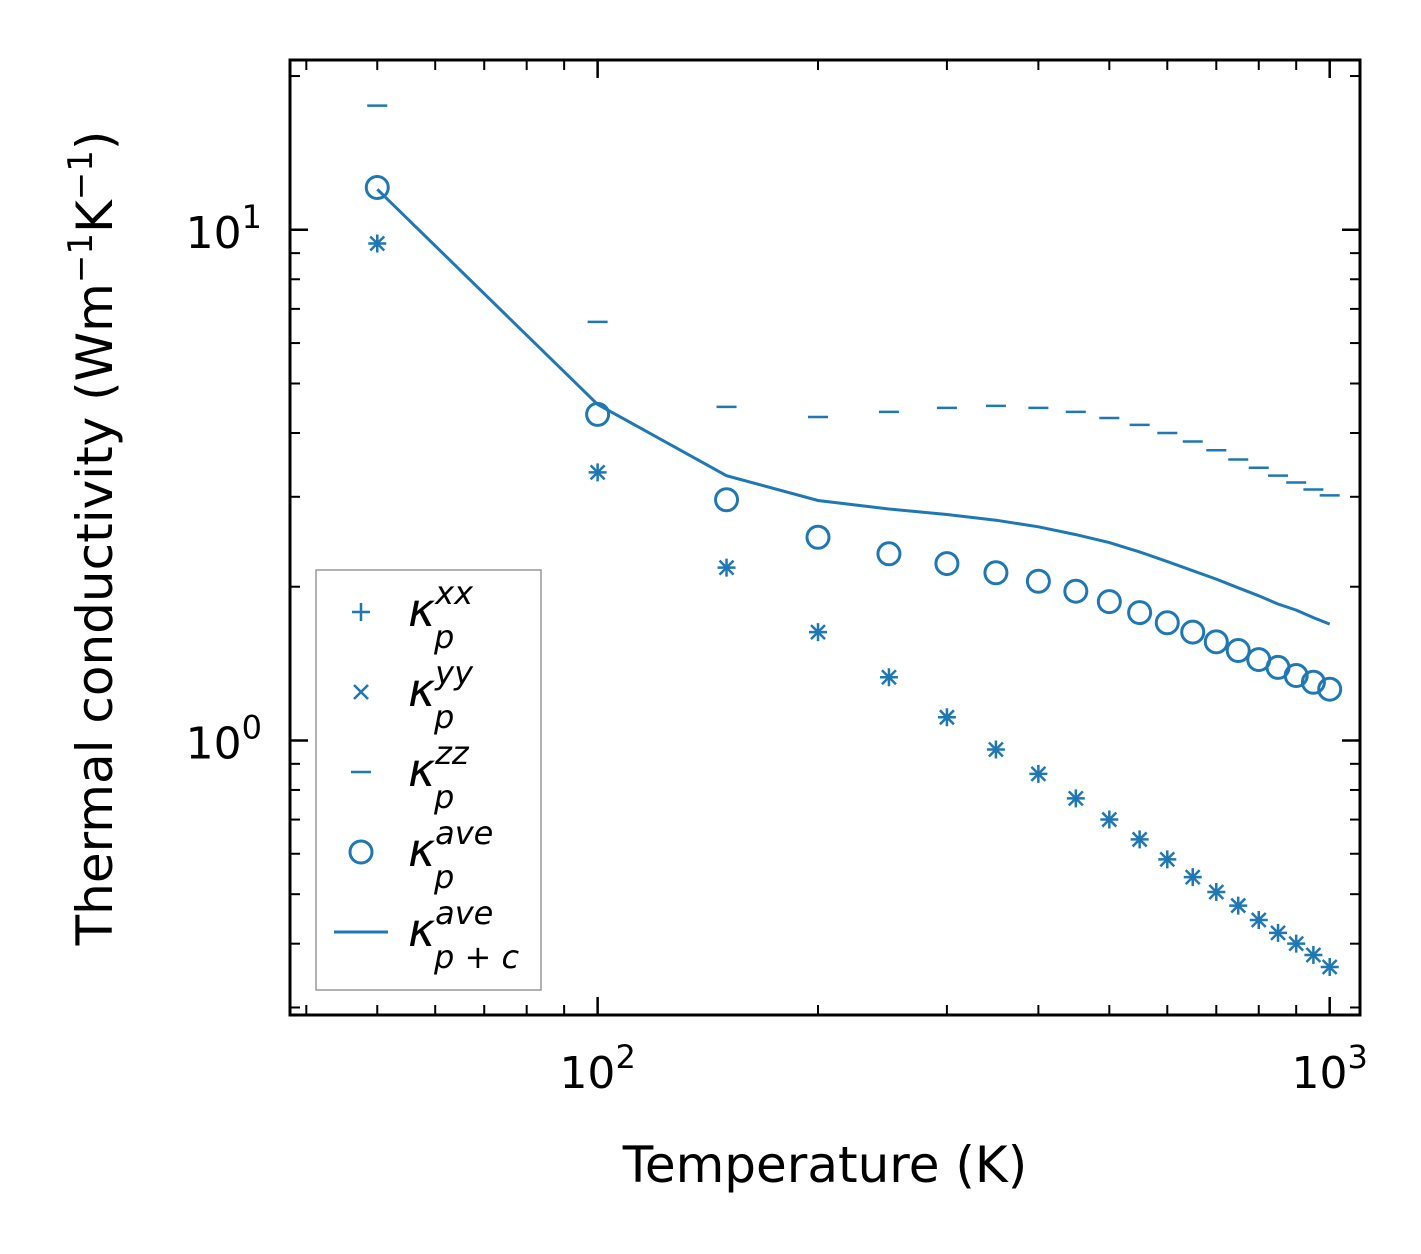  I want to click on y-axis-label: Thermal conductivity (Wm−1K−1), so click(92, 539).